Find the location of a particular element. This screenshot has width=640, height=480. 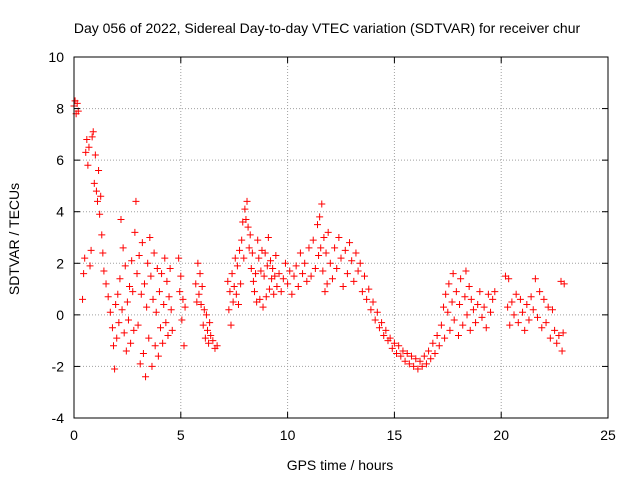

x-tick-label: 25 is located at coordinates (608, 435).